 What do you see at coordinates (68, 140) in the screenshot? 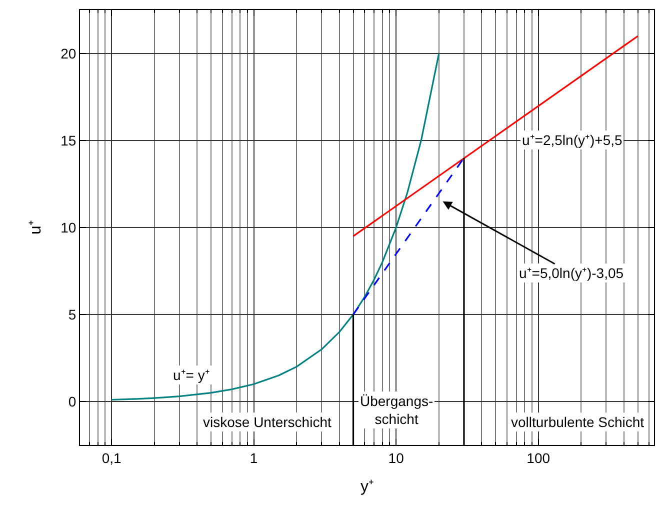
I see `y-tick-label: 15` at bounding box center [68, 140].